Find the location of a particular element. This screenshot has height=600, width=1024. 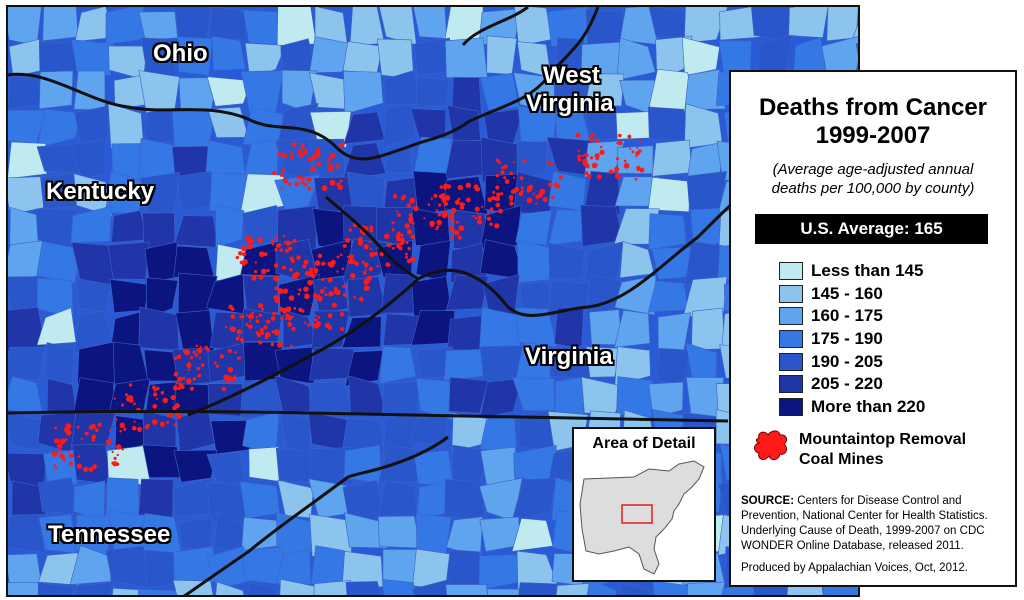

state-label-kentucky: Kentucky is located at coordinates (100, 191).